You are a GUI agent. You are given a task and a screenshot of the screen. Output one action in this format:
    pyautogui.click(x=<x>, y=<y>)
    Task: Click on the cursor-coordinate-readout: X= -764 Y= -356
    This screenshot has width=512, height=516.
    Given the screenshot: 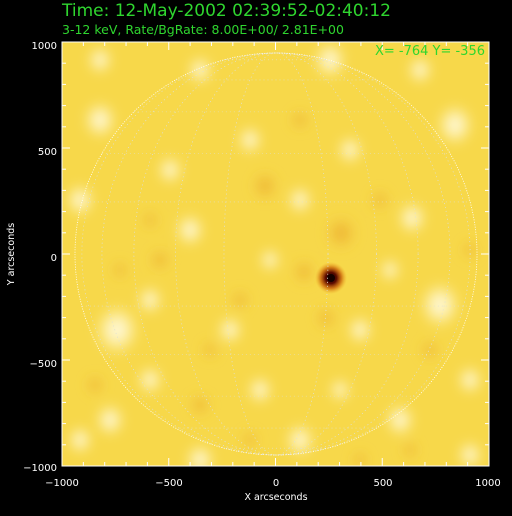 What is the action you would take?
    pyautogui.click(x=430, y=51)
    